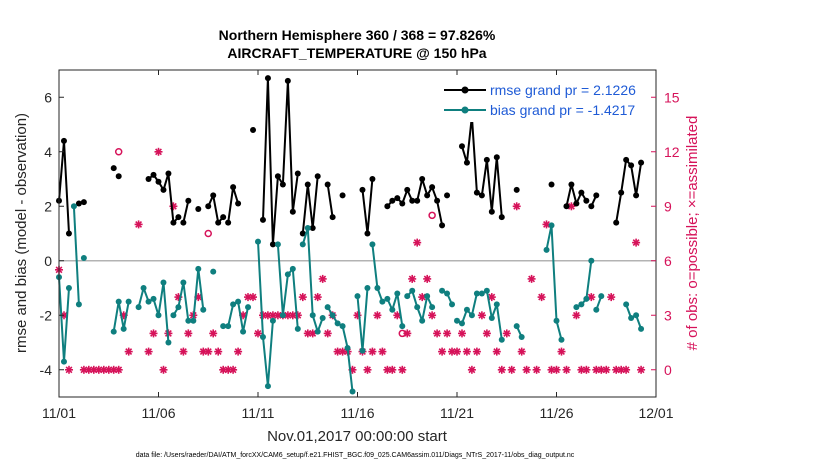  I want to click on y2-tick-label: 0, so click(668, 370).